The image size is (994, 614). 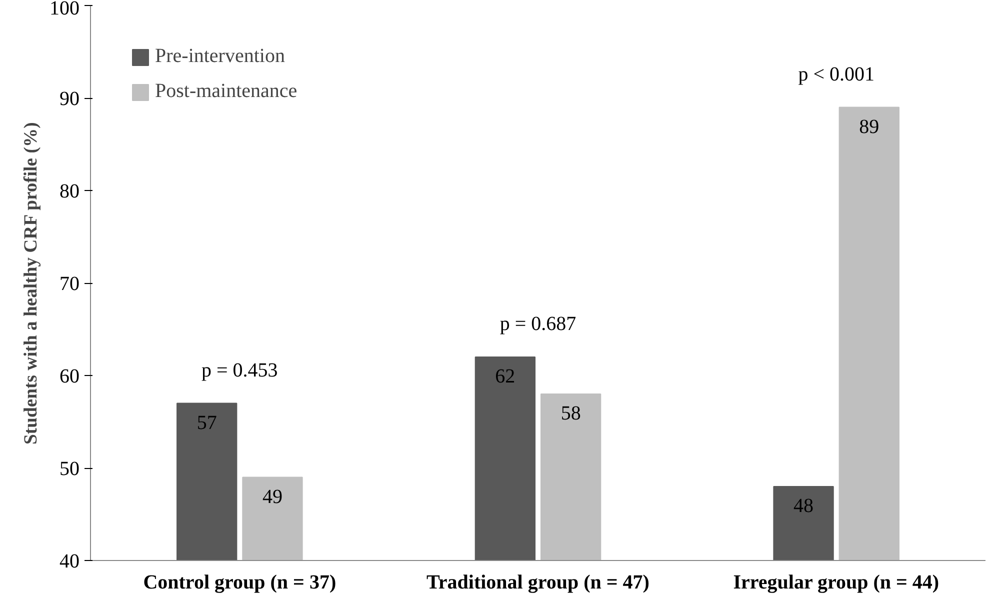 What do you see at coordinates (869, 127) in the screenshot?
I see `data-label: 89` at bounding box center [869, 127].